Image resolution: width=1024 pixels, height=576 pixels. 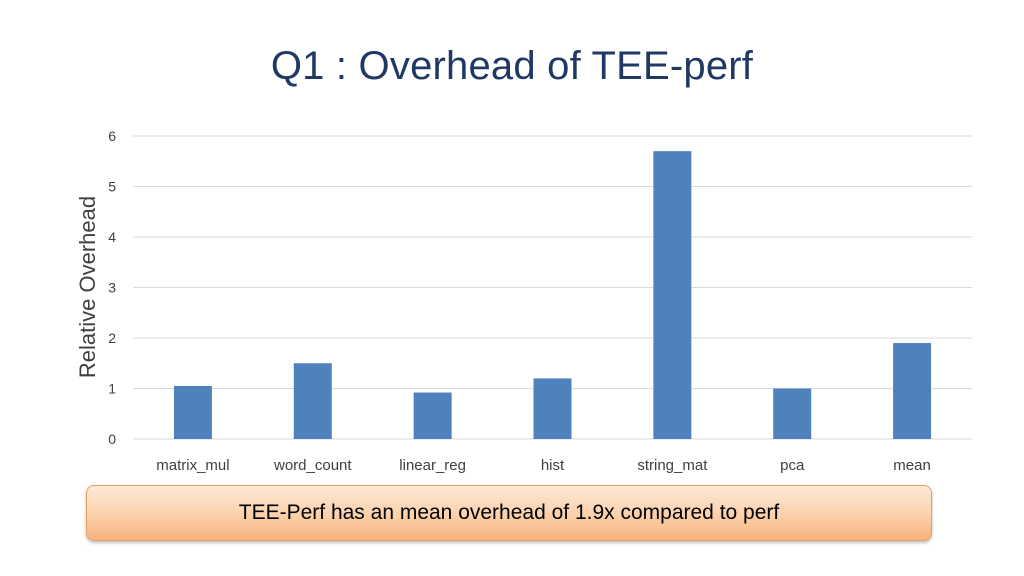 What do you see at coordinates (312, 401) in the screenshot?
I see `bar-word_count` at bounding box center [312, 401].